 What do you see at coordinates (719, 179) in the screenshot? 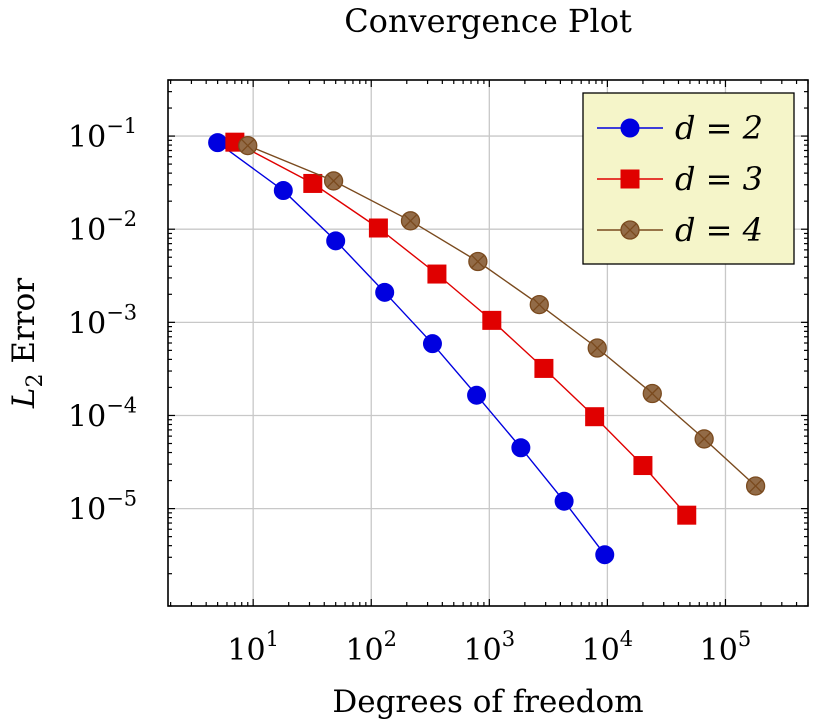
I see `legend-label: d = 3` at bounding box center [719, 179].